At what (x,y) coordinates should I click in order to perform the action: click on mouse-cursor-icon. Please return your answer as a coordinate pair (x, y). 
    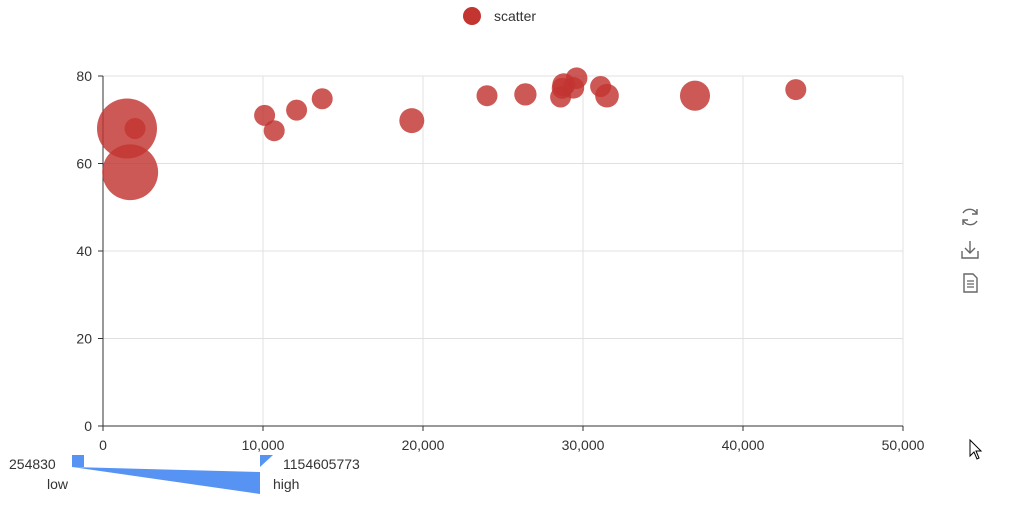
    Looking at the image, I should click on (976, 452).